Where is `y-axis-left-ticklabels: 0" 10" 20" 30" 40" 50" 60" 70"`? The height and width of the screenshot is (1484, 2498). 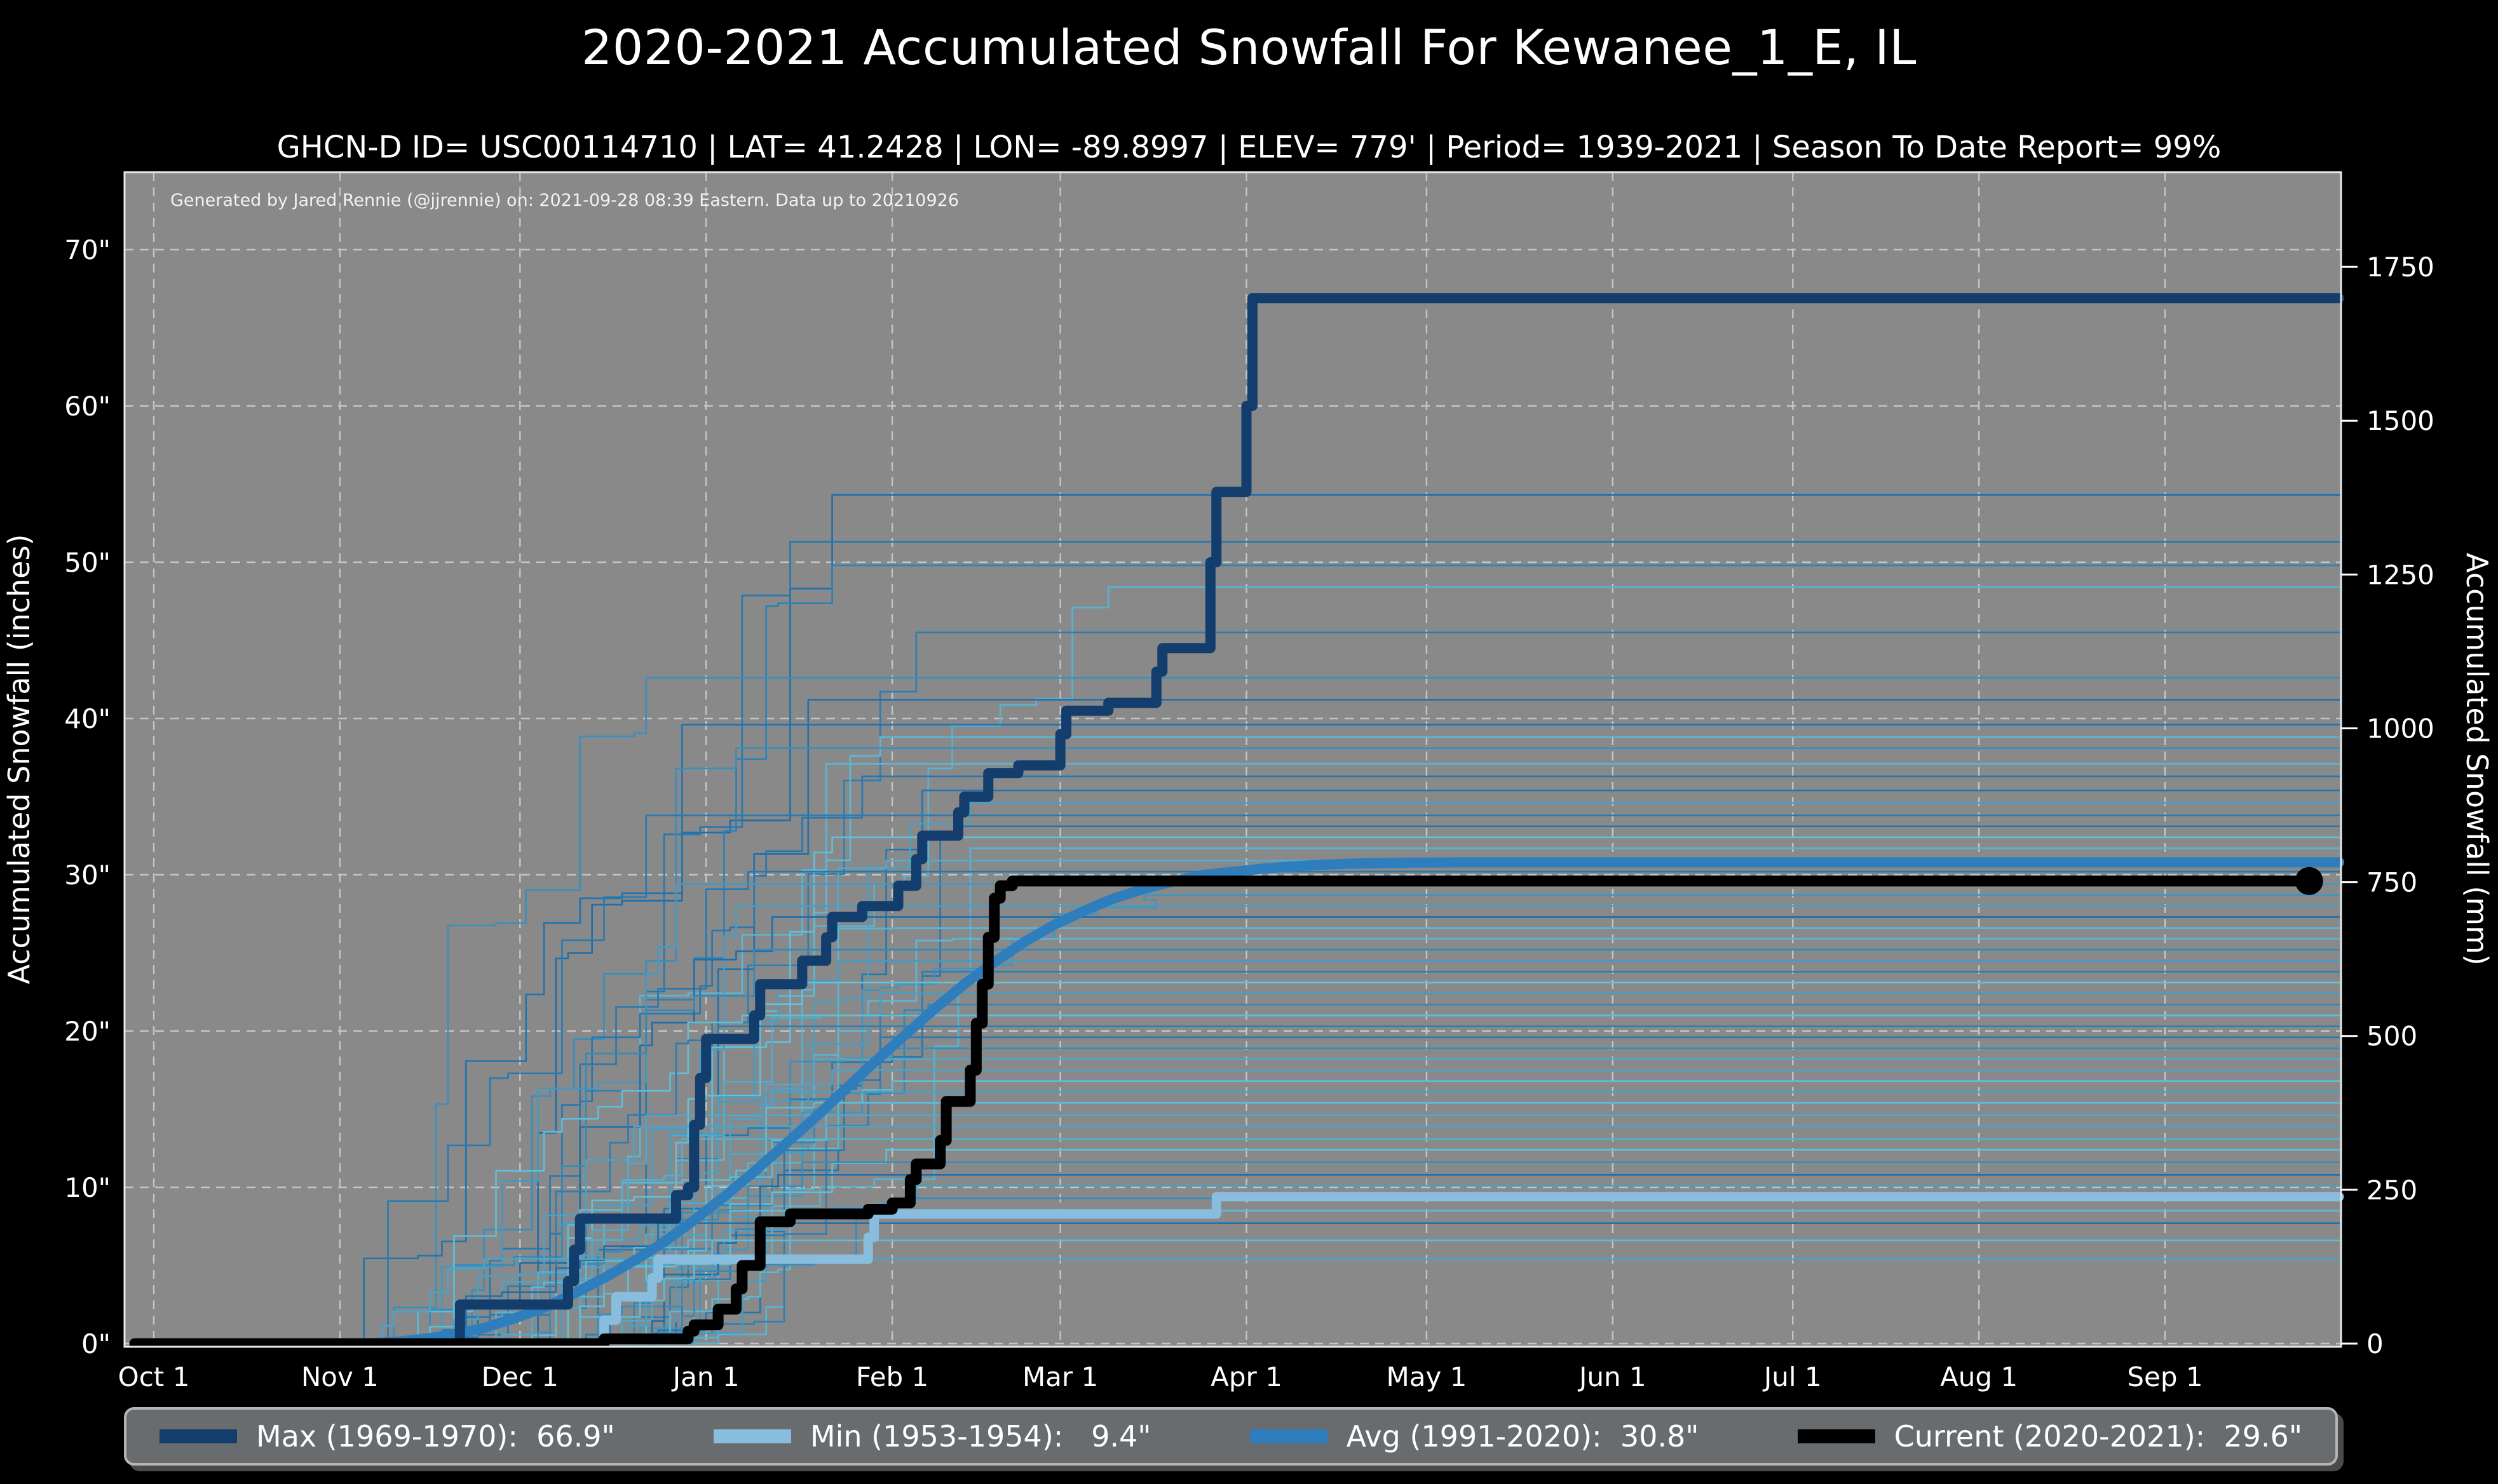
y-axis-left-ticklabels: 0" 10" 20" 30" 40" 50" 60" 70" is located at coordinates (87, 796).